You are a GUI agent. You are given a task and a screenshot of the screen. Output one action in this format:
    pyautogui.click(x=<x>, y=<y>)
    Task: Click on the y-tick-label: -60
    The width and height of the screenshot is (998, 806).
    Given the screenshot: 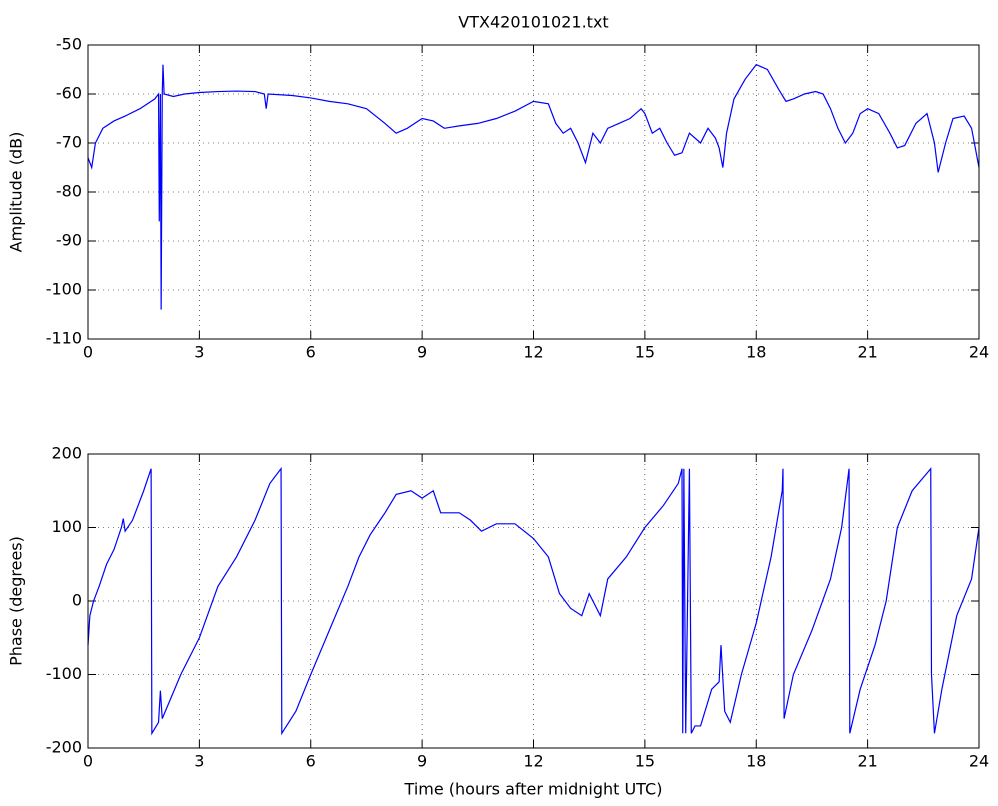 What is the action you would take?
    pyautogui.click(x=69, y=93)
    